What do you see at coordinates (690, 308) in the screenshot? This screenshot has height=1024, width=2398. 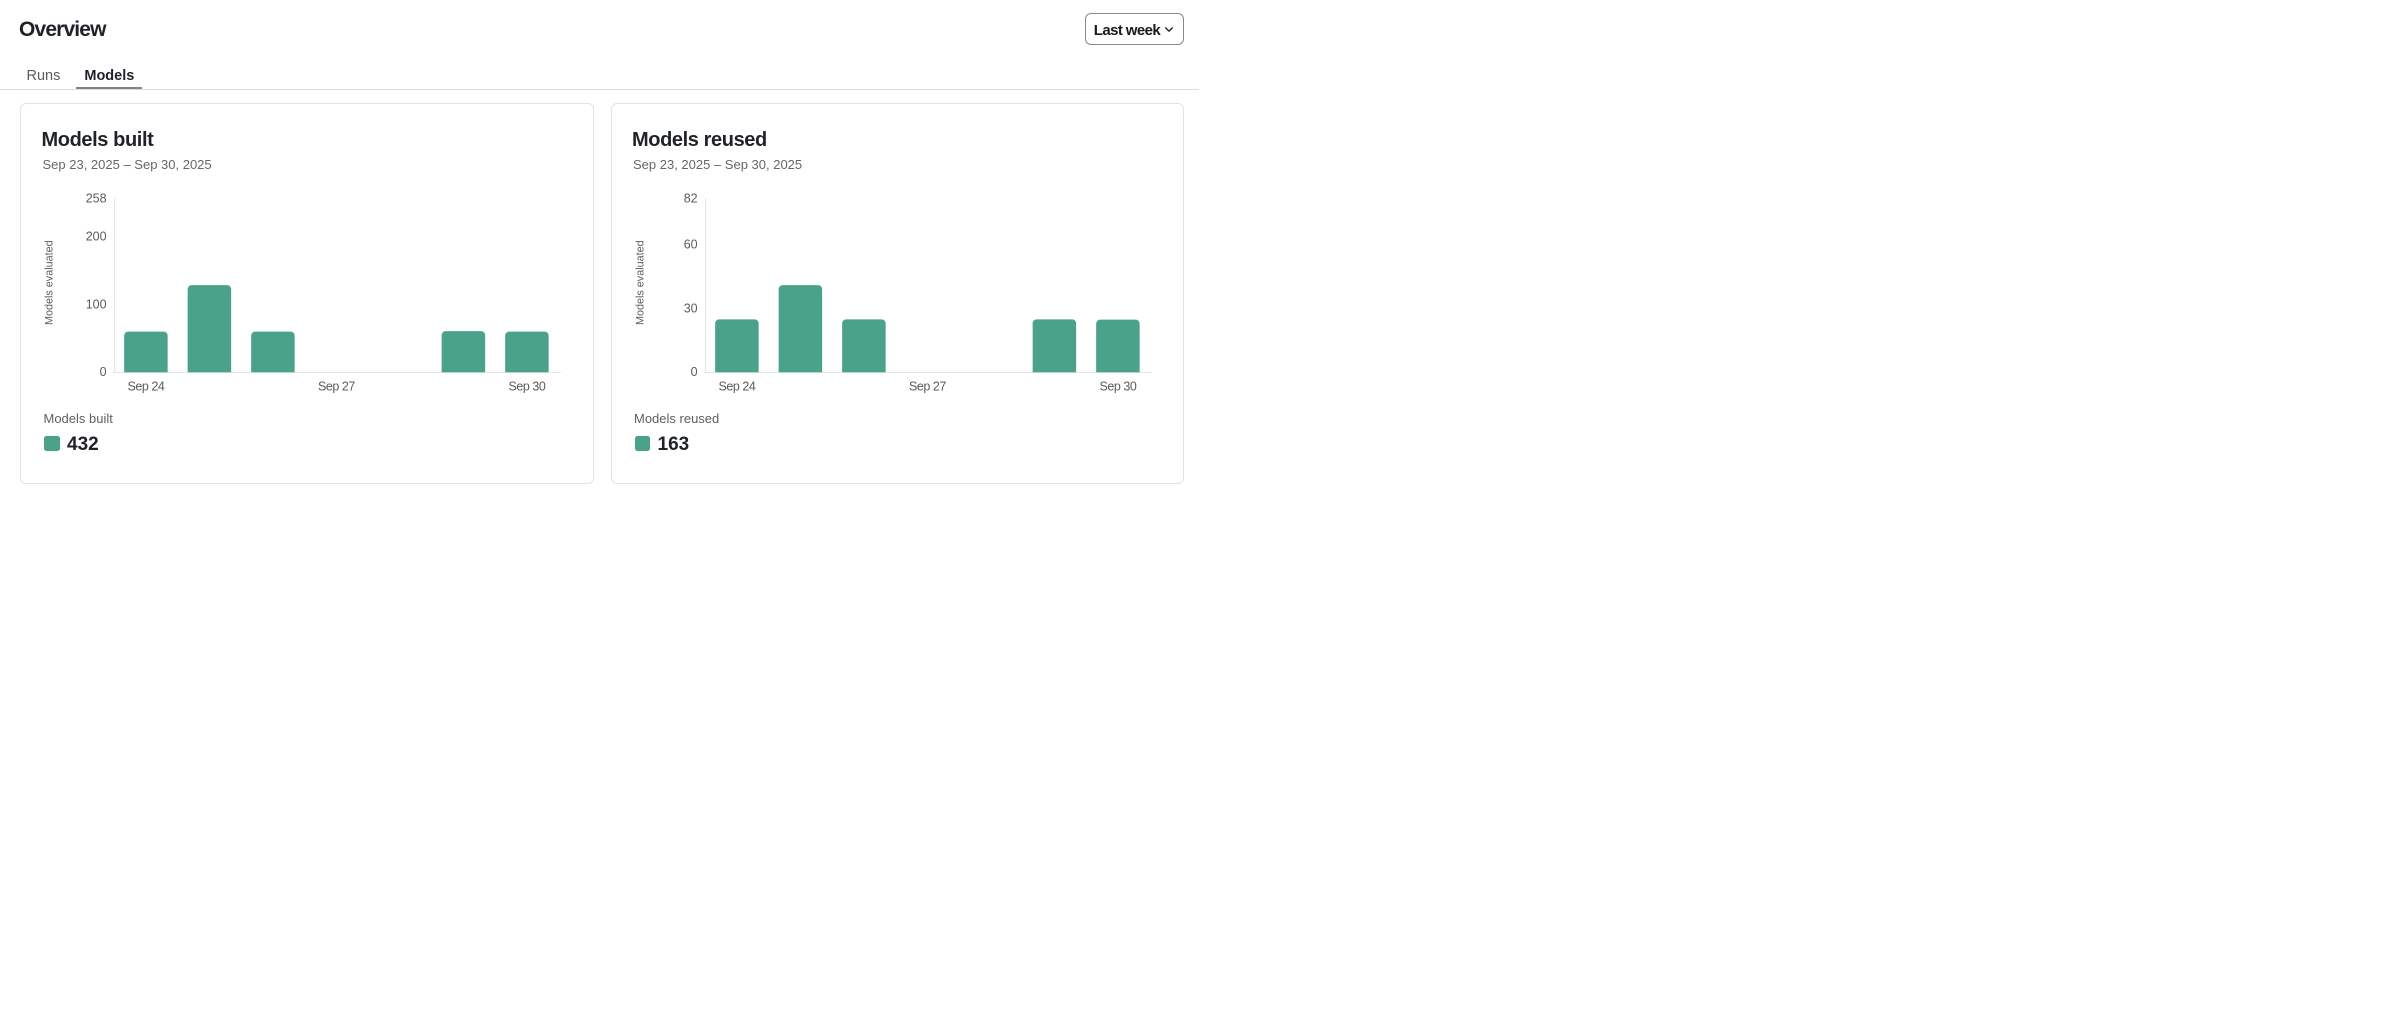 I see `svg-text: 30` at bounding box center [690, 308].